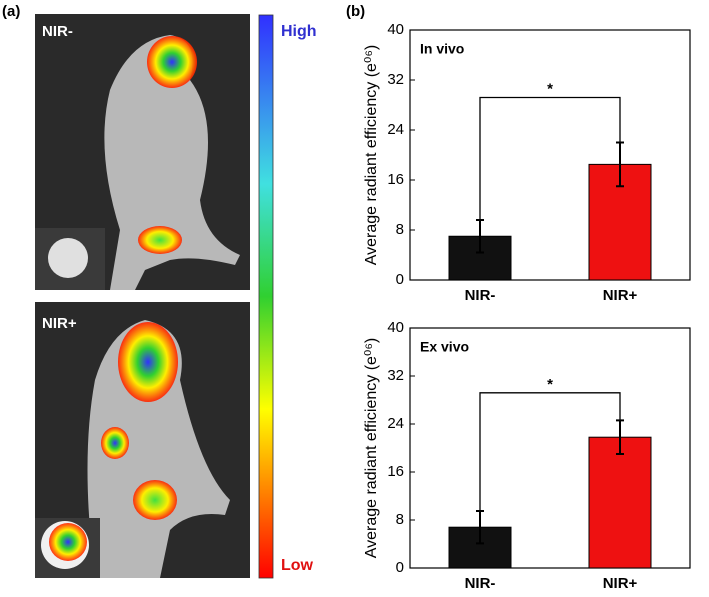 This screenshot has width=709, height=597. Describe the element at coordinates (266, 296) in the screenshot. I see `colorbar` at that location.